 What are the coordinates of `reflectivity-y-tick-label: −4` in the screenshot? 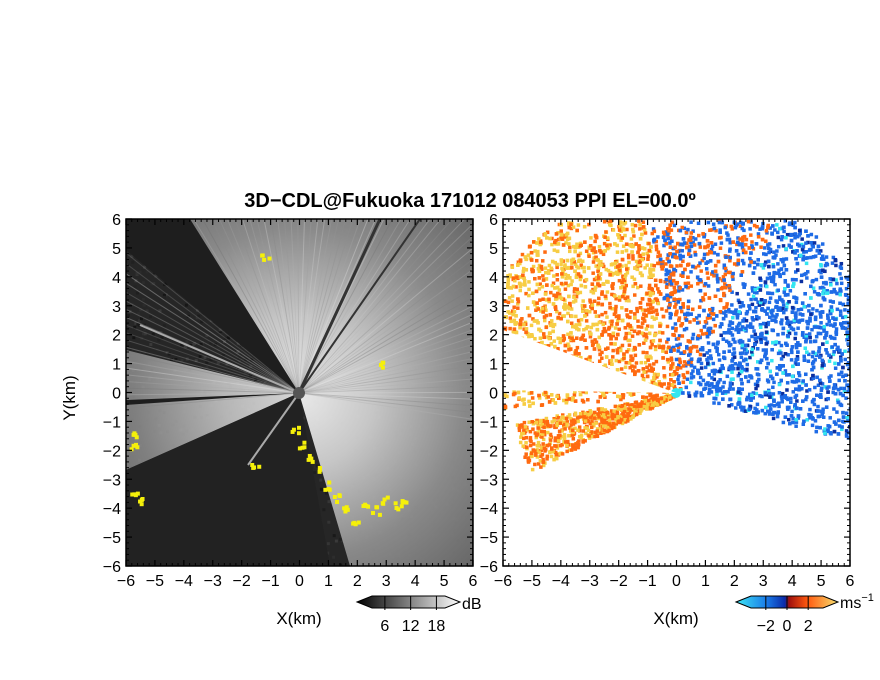 It's located at (112, 509).